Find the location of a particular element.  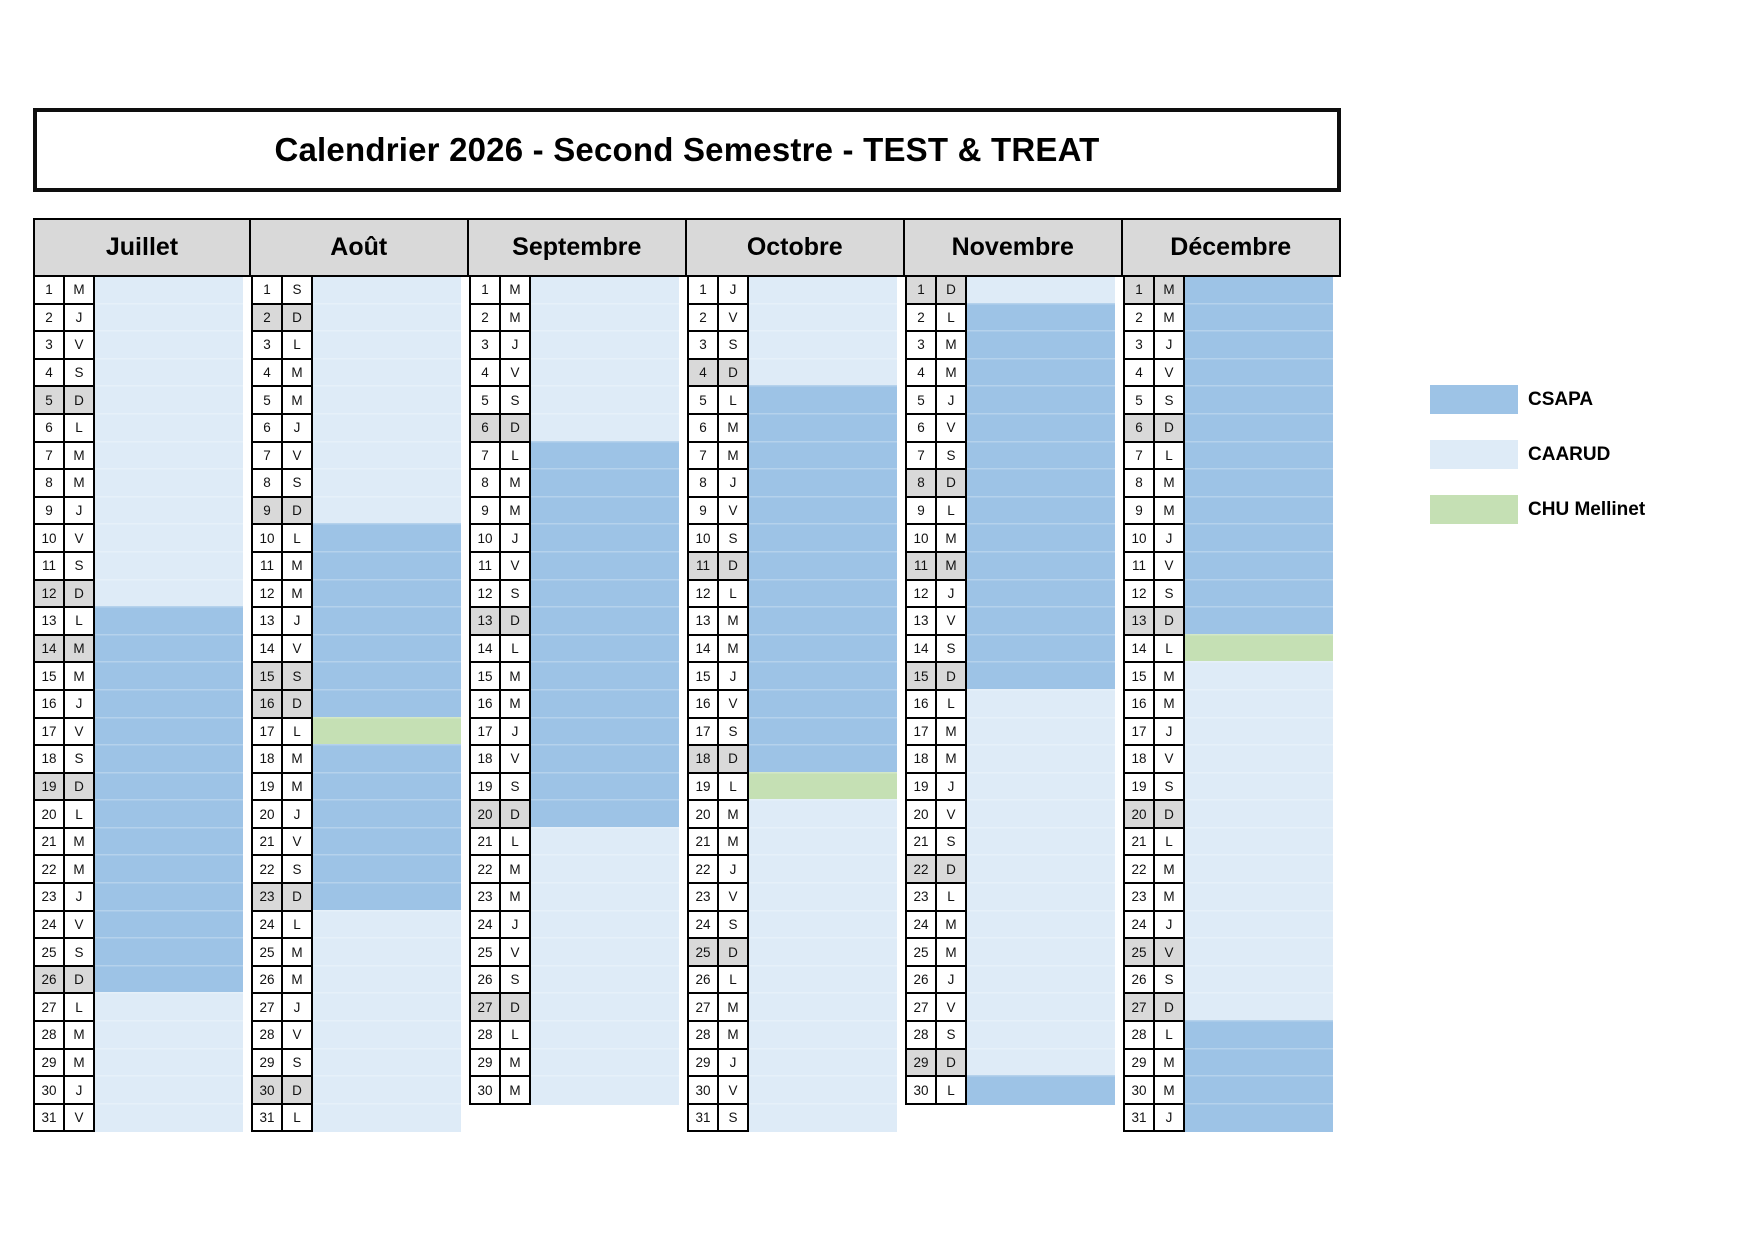

legend-swatch-chu is located at coordinates (1474, 509).